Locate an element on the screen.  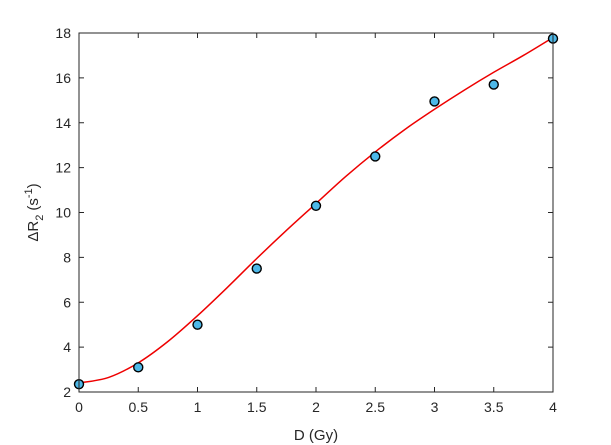
x-tick-label: 1.5 is located at coordinates (257, 407).